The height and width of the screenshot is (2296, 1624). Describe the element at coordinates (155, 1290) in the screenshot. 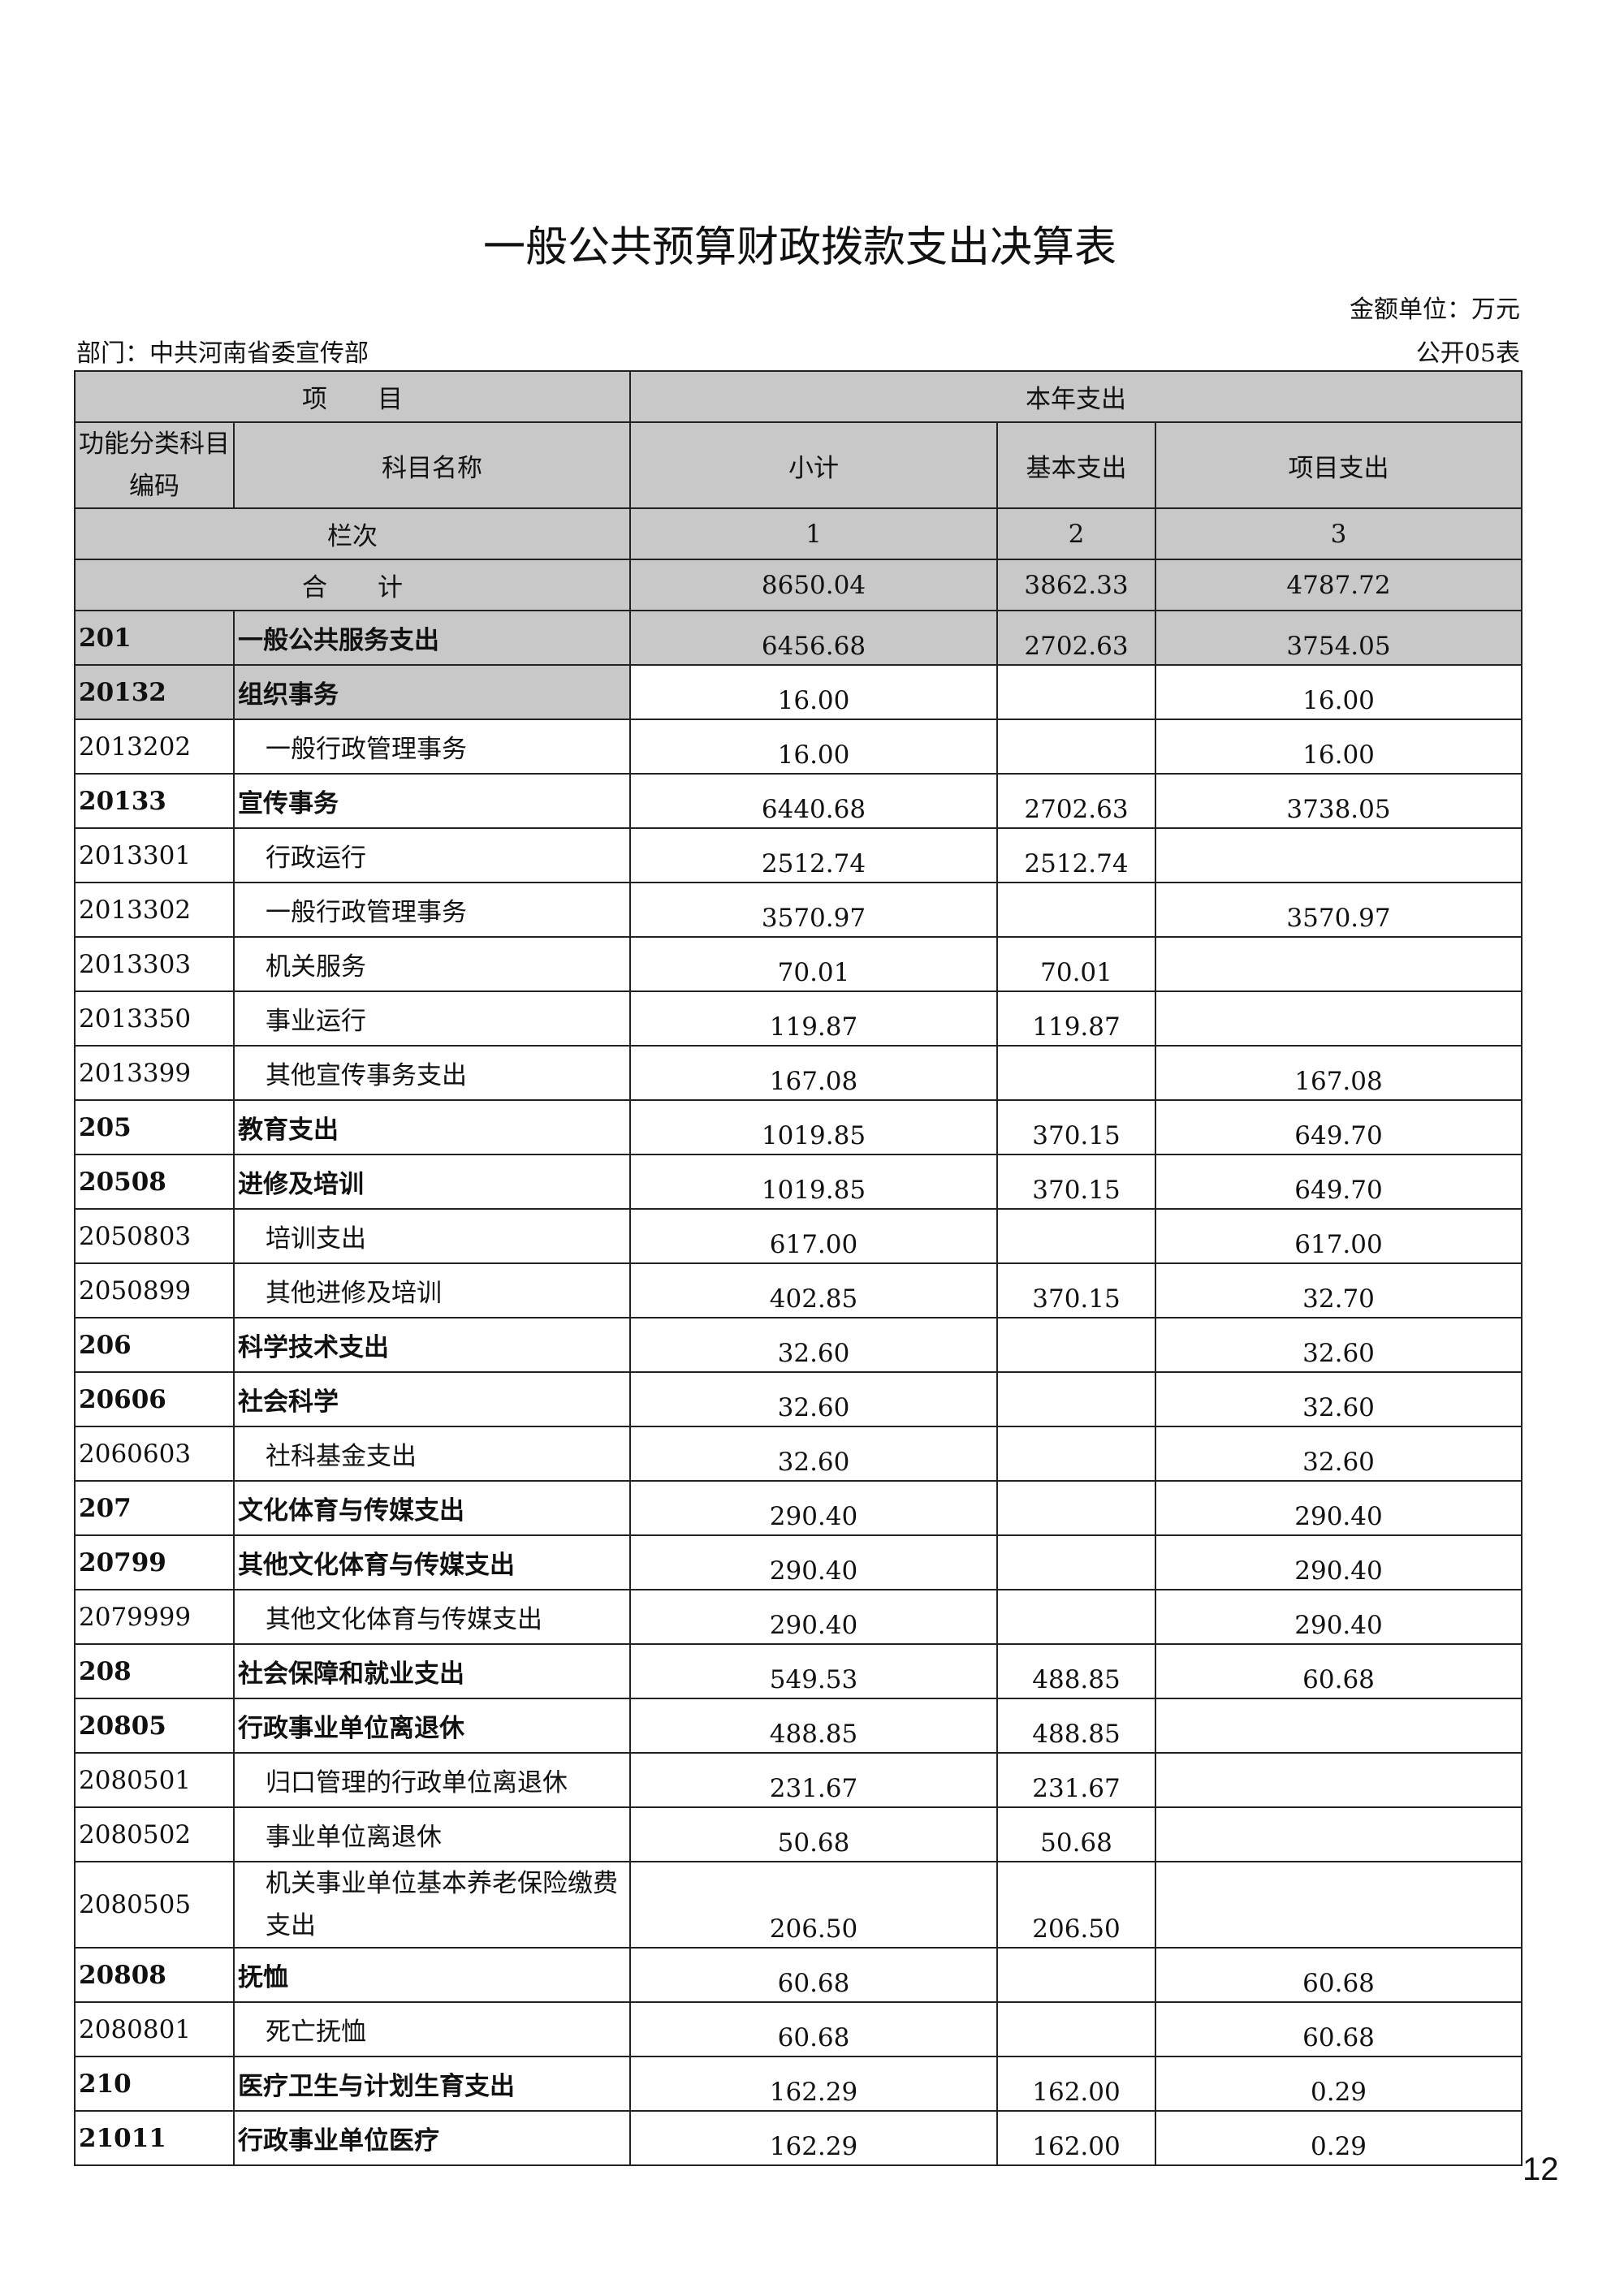

I see `subject-code: 2050899` at that location.